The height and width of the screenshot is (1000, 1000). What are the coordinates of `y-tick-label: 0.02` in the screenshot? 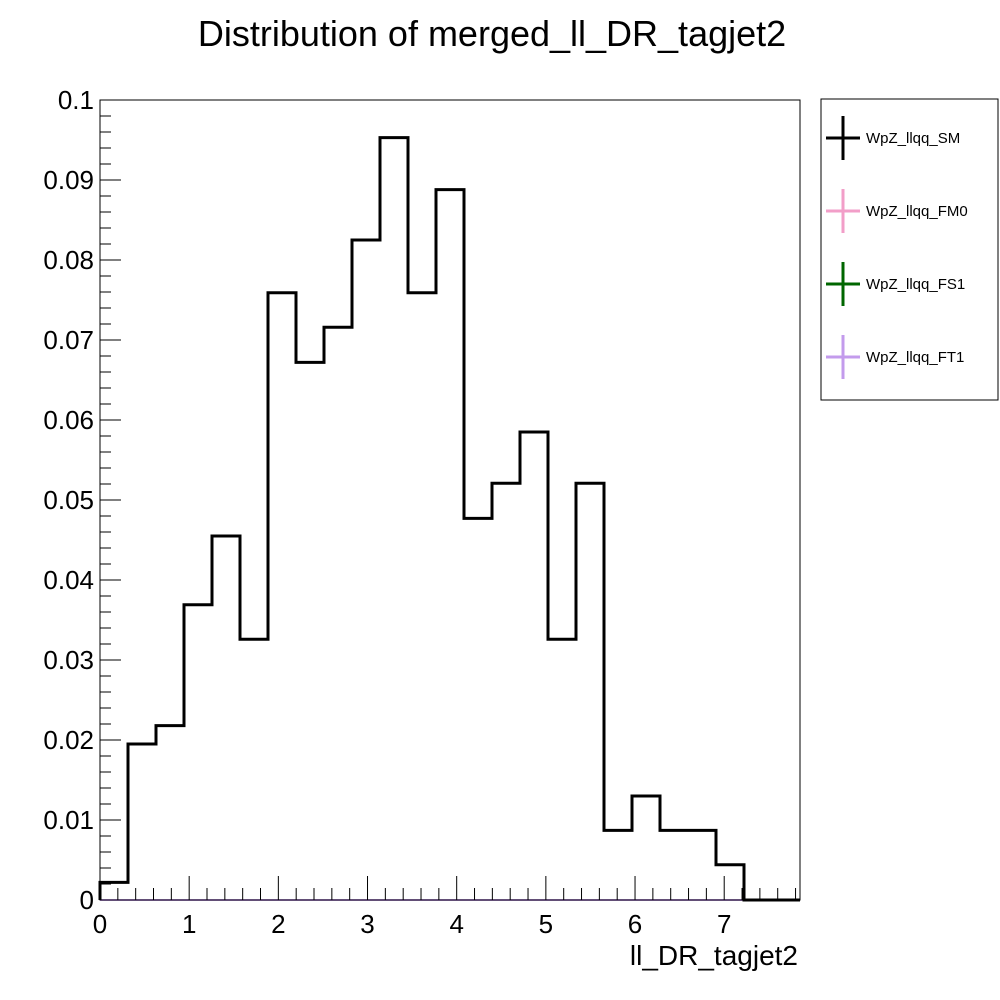 It's located at (68, 740).